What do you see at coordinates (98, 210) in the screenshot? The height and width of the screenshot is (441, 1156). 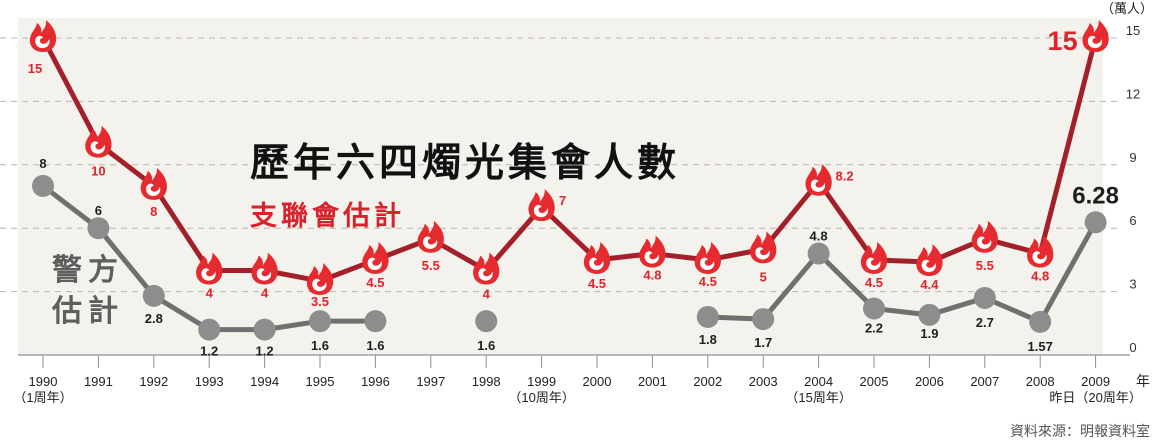 I see `police-value-label: 6` at bounding box center [98, 210].